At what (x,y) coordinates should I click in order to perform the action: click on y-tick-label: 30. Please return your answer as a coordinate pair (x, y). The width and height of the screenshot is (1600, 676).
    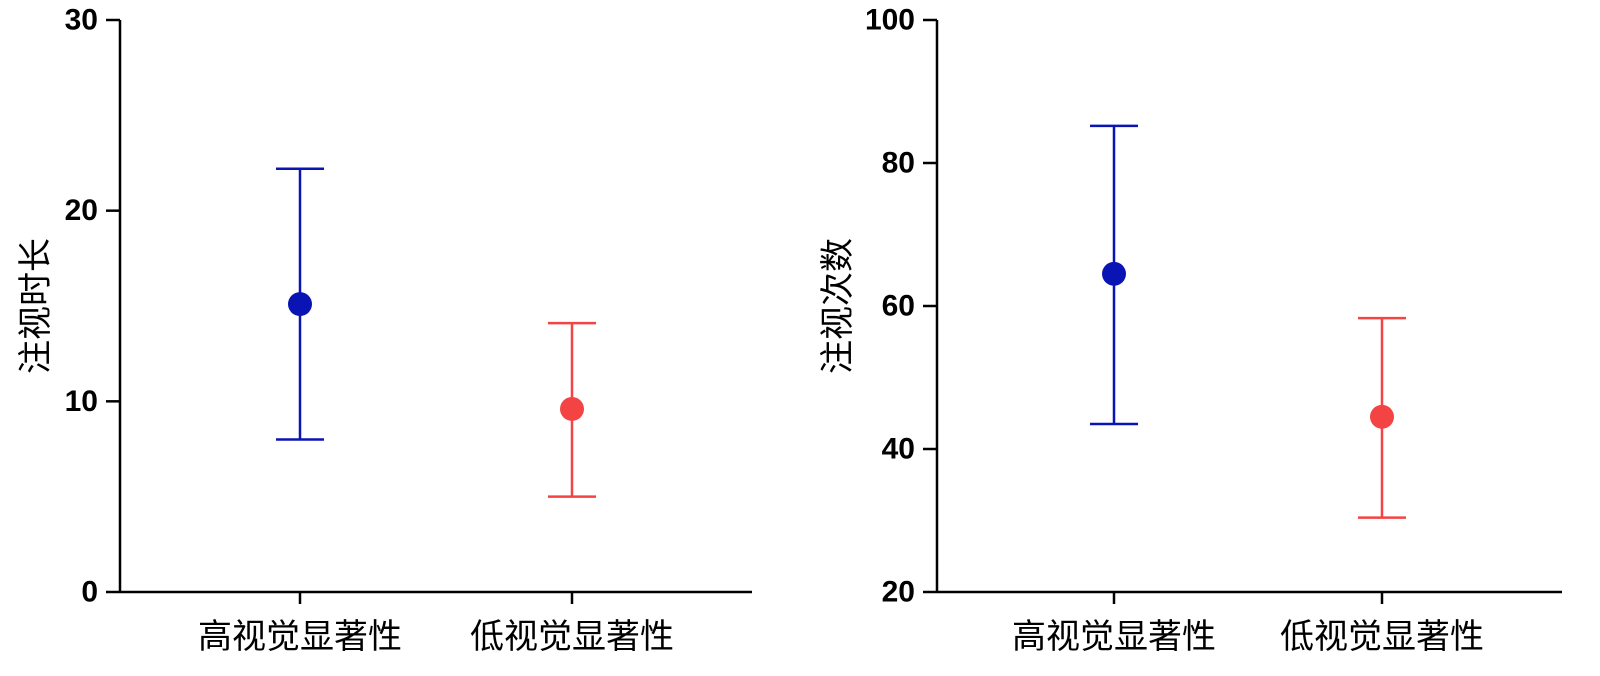
    Looking at the image, I should click on (81, 20).